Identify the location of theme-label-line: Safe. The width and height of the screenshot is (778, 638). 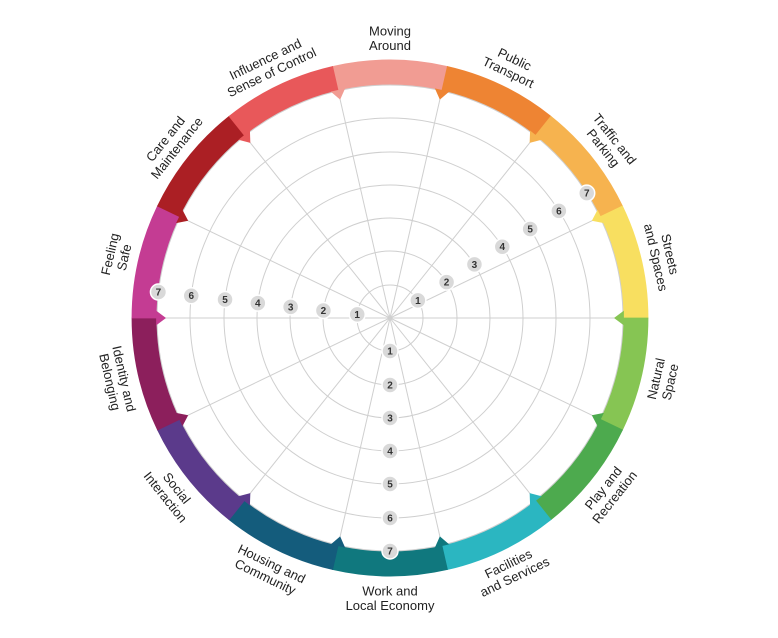
(124, 257).